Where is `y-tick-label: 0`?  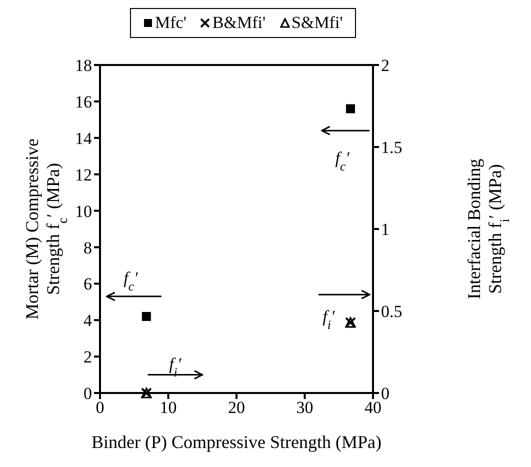 y-tick-label: 0 is located at coordinates (88, 394).